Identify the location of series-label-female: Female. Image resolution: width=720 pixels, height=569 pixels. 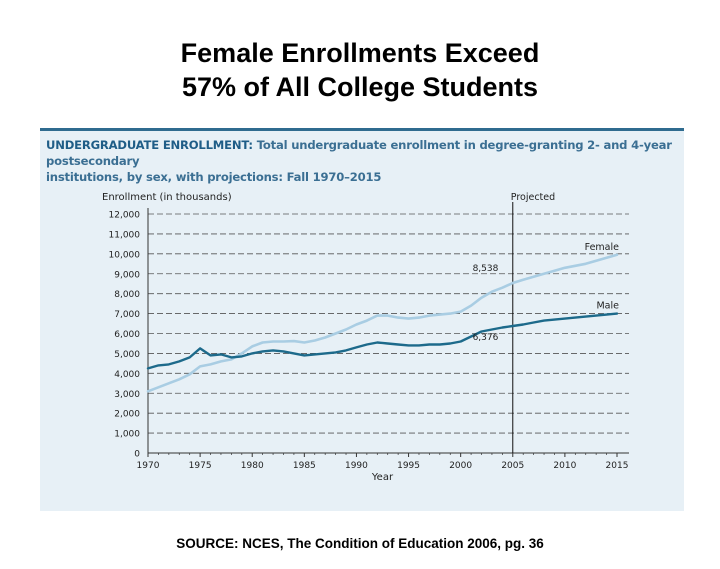
(602, 247).